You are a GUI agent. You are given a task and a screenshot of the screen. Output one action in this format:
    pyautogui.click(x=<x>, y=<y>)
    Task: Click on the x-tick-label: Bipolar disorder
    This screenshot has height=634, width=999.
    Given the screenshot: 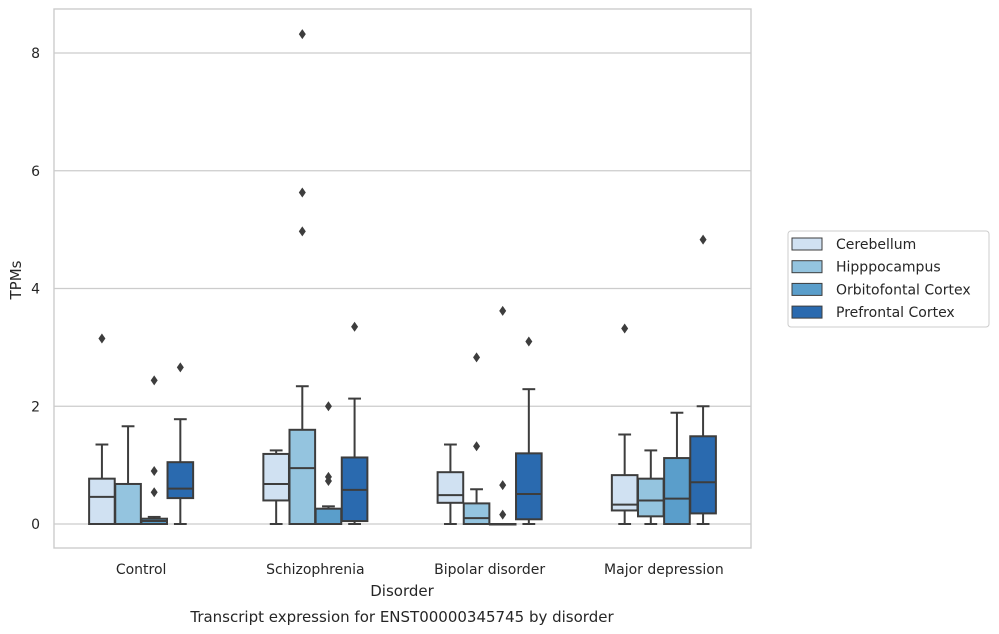 What is the action you would take?
    pyautogui.click(x=489, y=570)
    